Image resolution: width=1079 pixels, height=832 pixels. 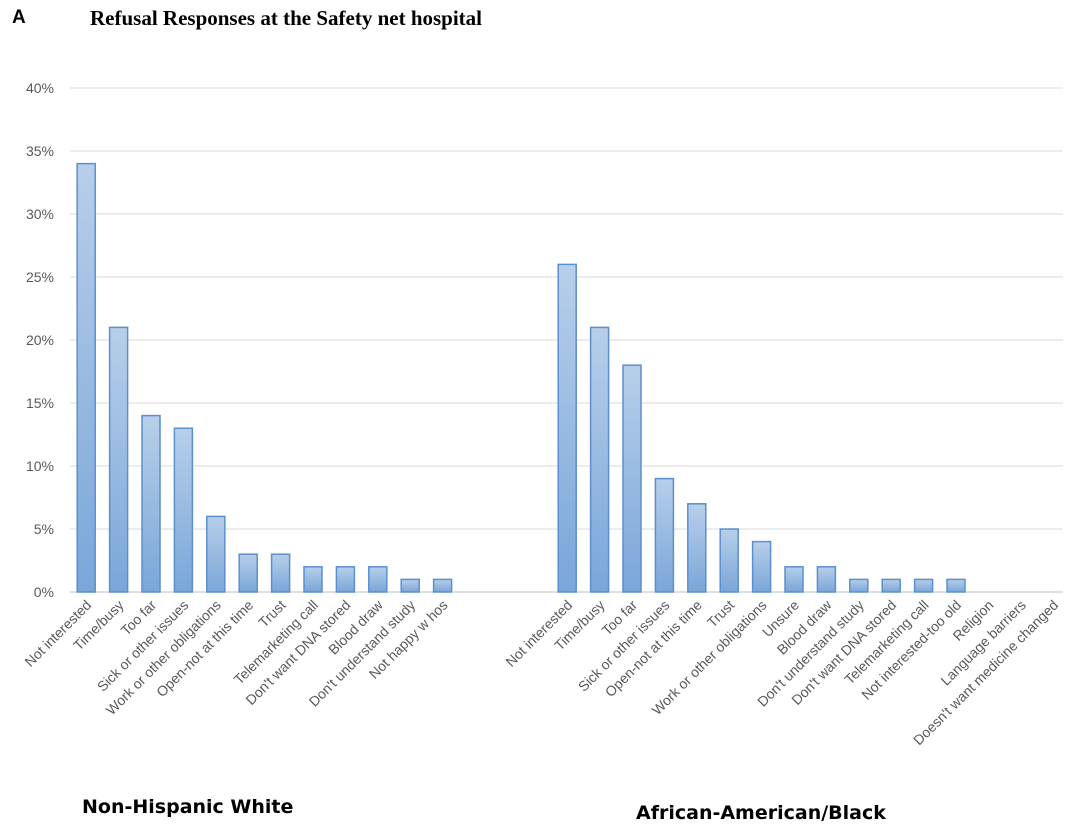 What do you see at coordinates (40, 88) in the screenshot?
I see `y-tick-label: 40%` at bounding box center [40, 88].